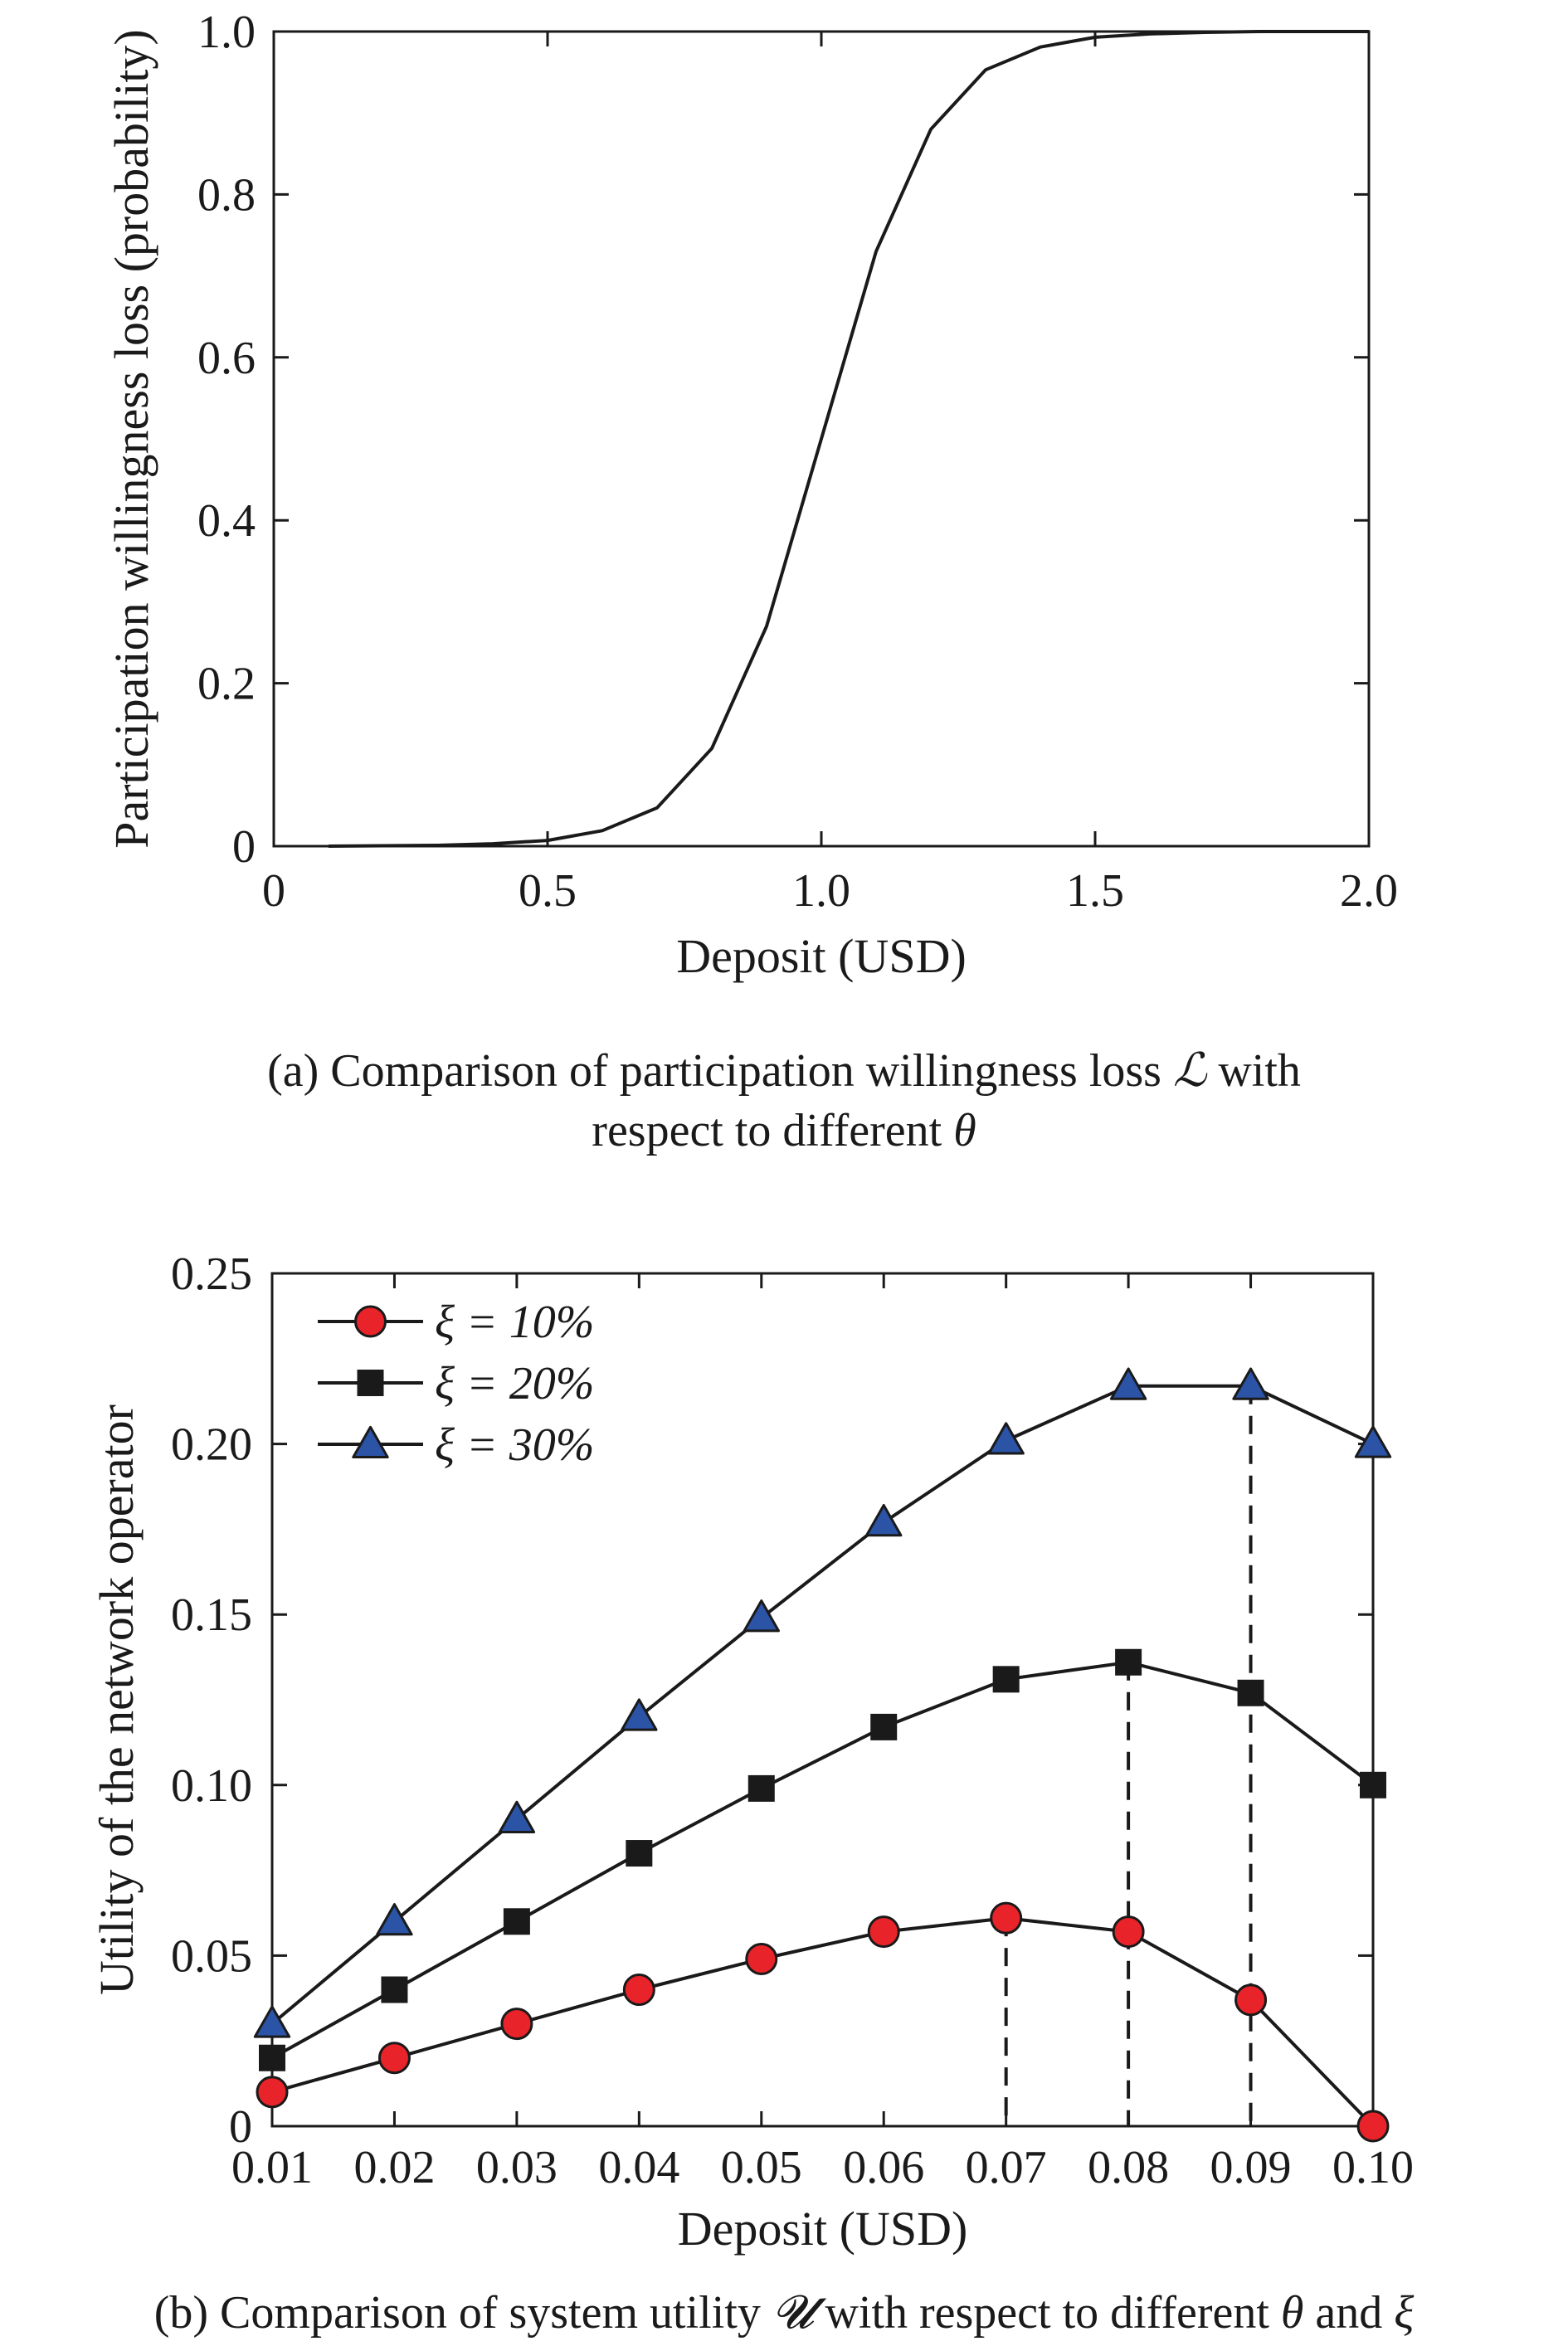 The width and height of the screenshot is (1568, 2346). I want to click on legend-label: ξ = 30%, so click(514, 1445).